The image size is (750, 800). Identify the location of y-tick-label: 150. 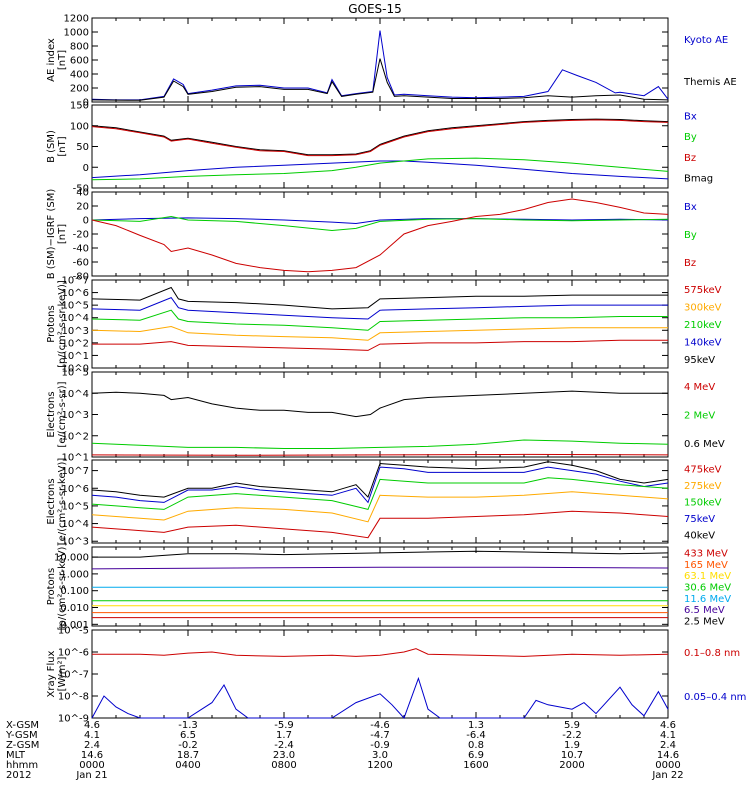
(79, 106).